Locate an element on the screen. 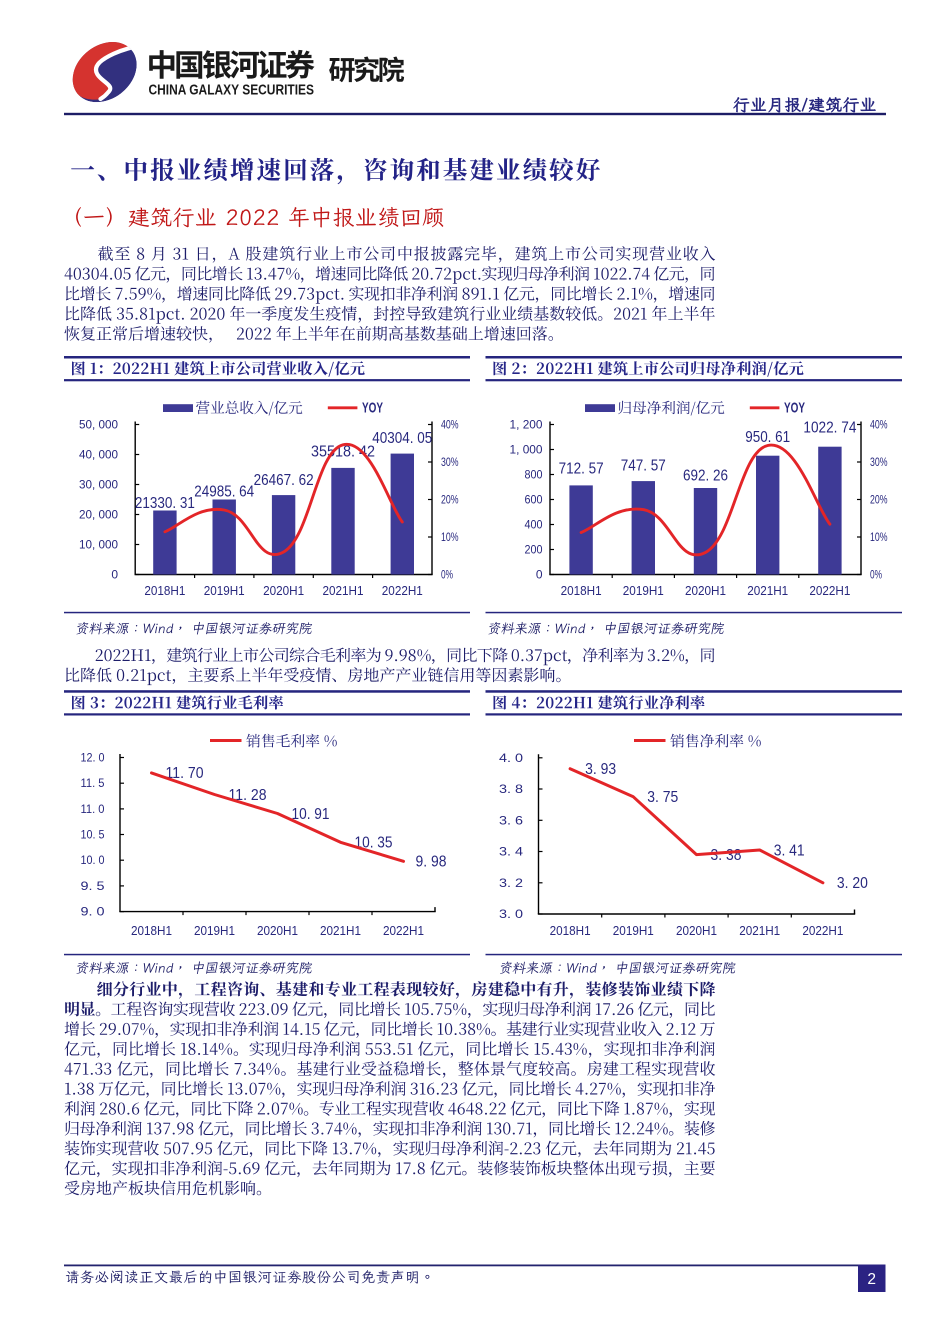 This screenshot has height=1344, width=950. svg-text: 11. 0 is located at coordinates (93, 809).